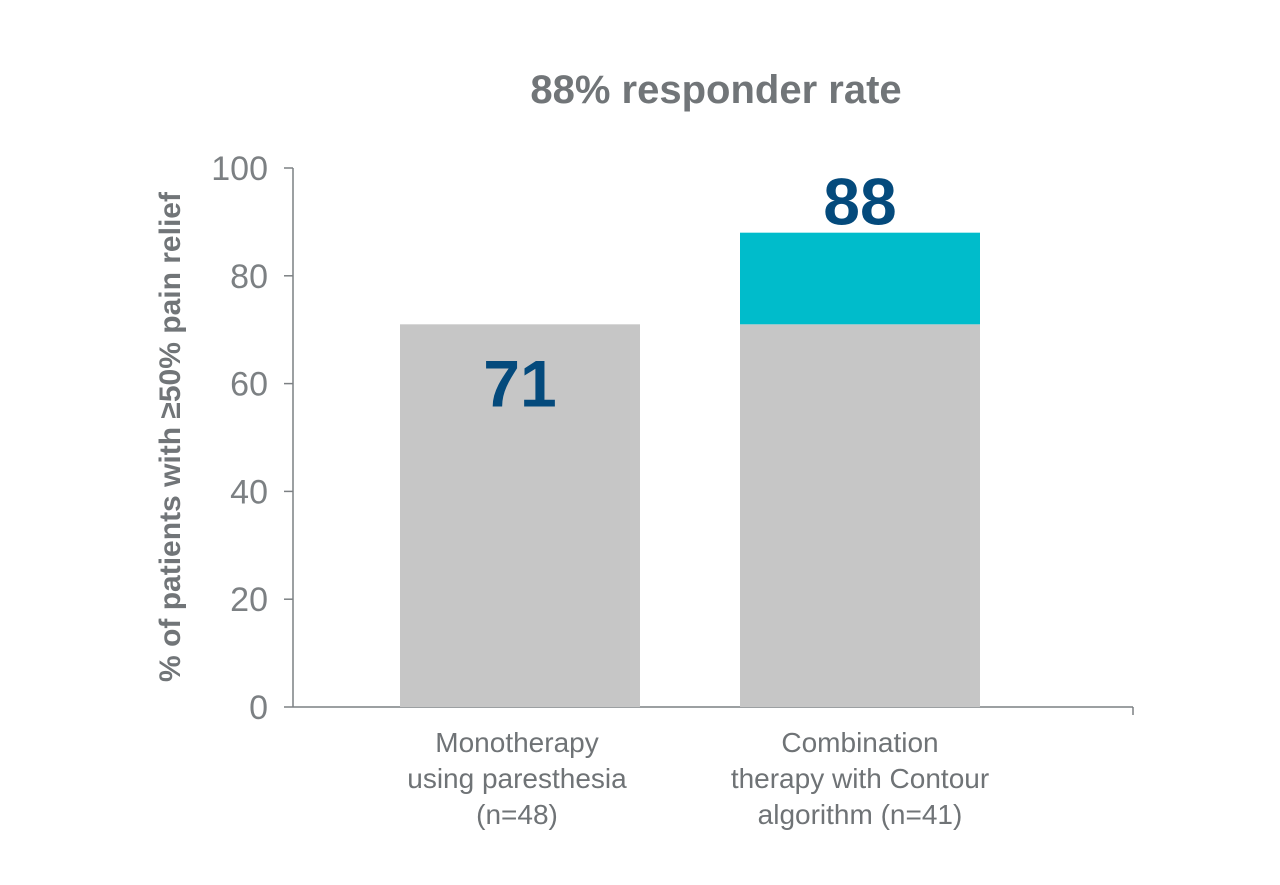 The width and height of the screenshot is (1280, 885). What do you see at coordinates (249, 385) in the screenshot?
I see `y-tick-label: 60` at bounding box center [249, 385].